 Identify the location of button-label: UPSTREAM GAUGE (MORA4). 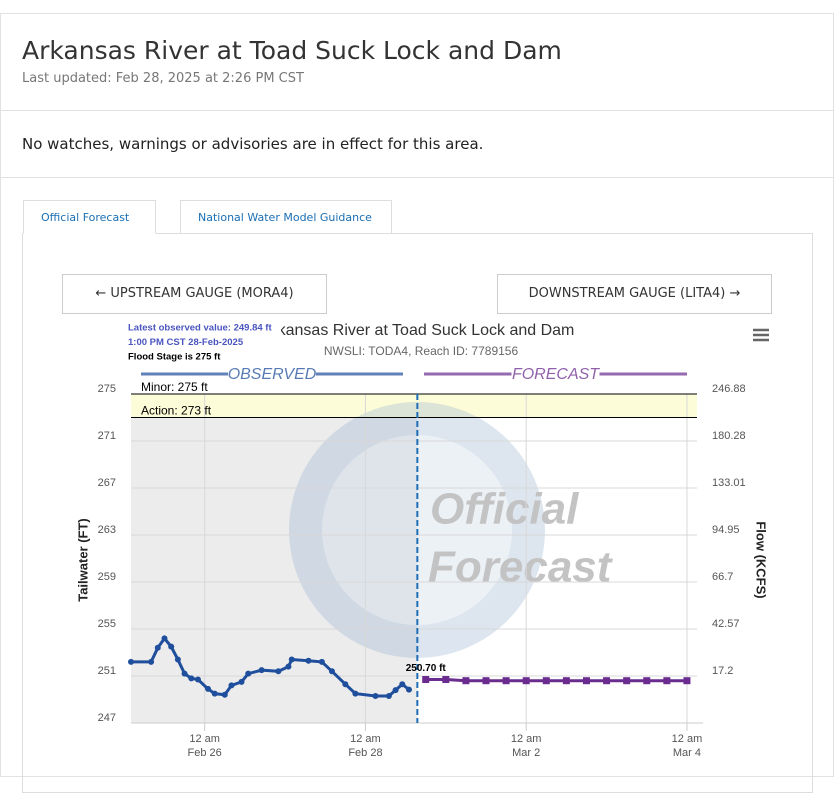
(202, 293).